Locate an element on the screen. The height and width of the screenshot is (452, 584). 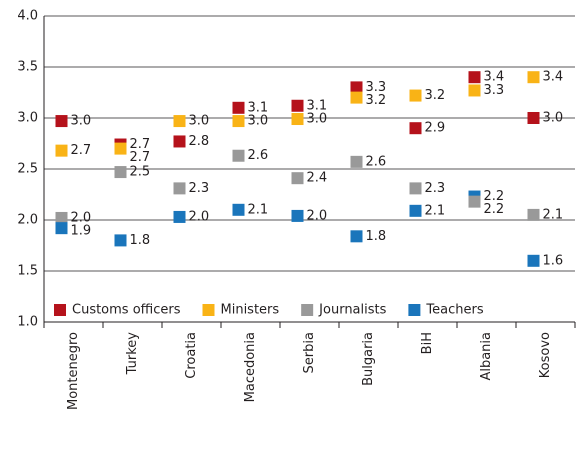
x-tick-label: Bulgaria is located at coordinates (368, 359).